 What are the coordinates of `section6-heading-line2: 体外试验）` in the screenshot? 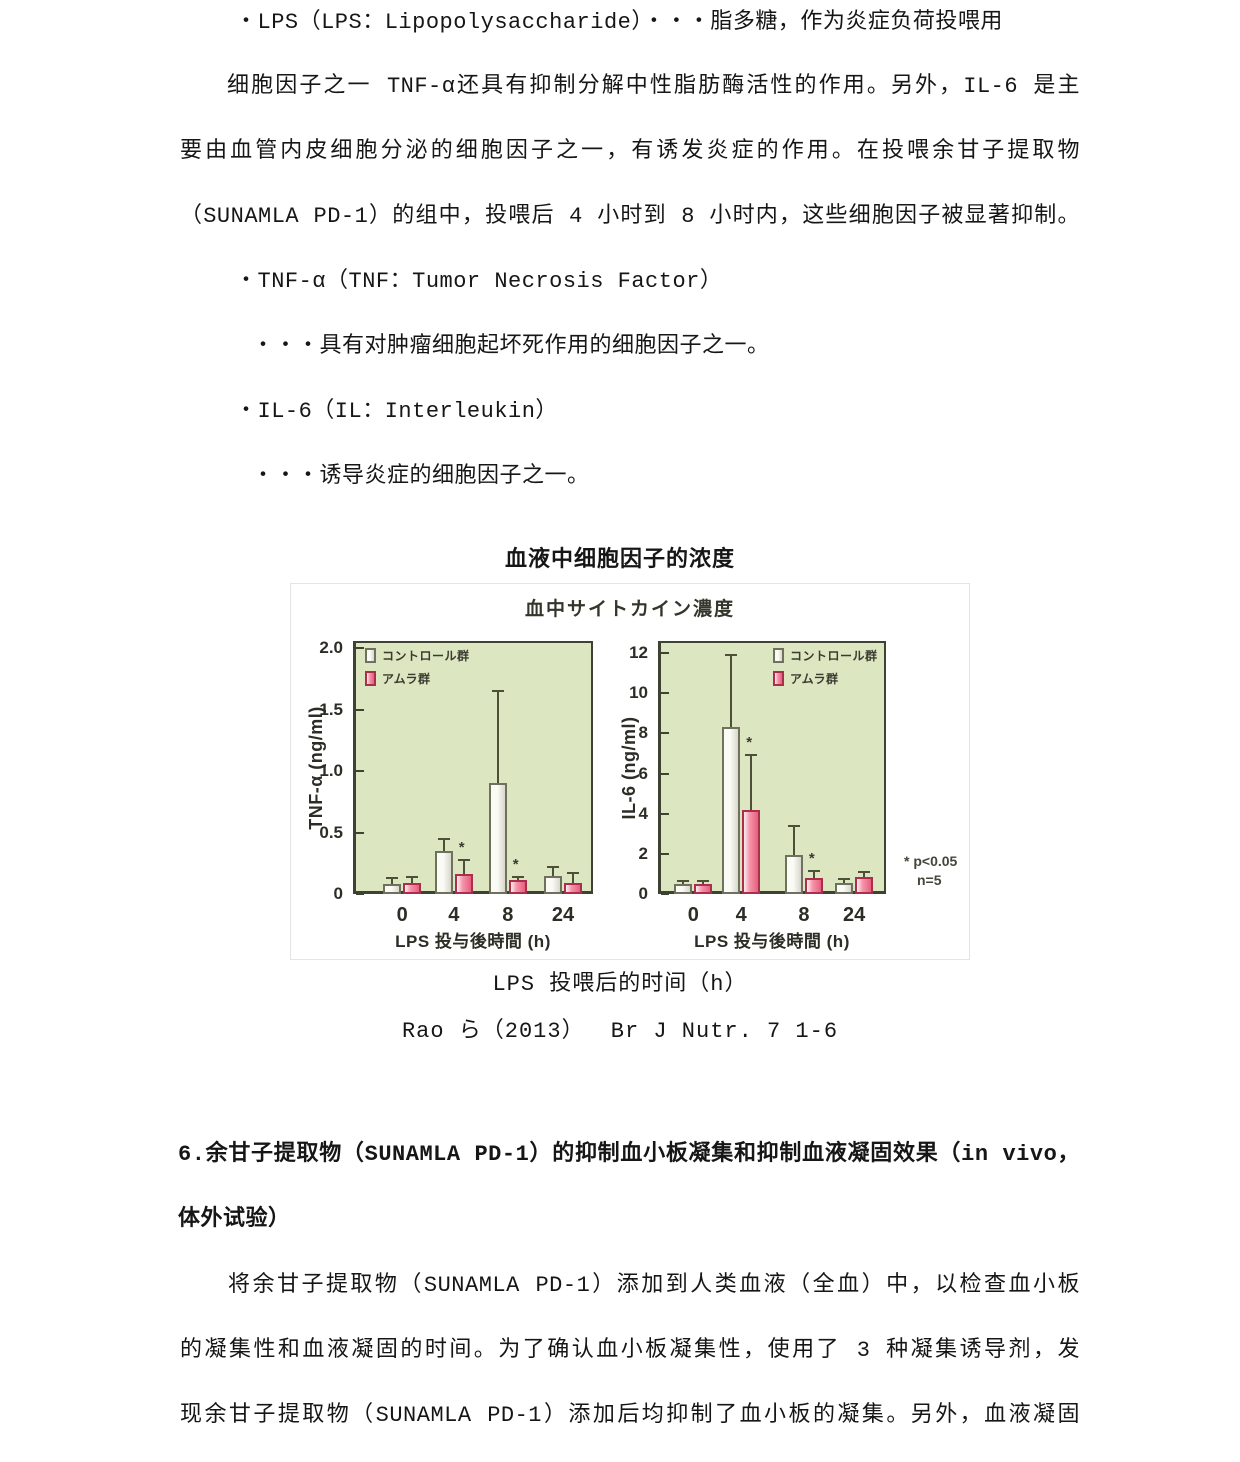 It's located at (234, 1219).